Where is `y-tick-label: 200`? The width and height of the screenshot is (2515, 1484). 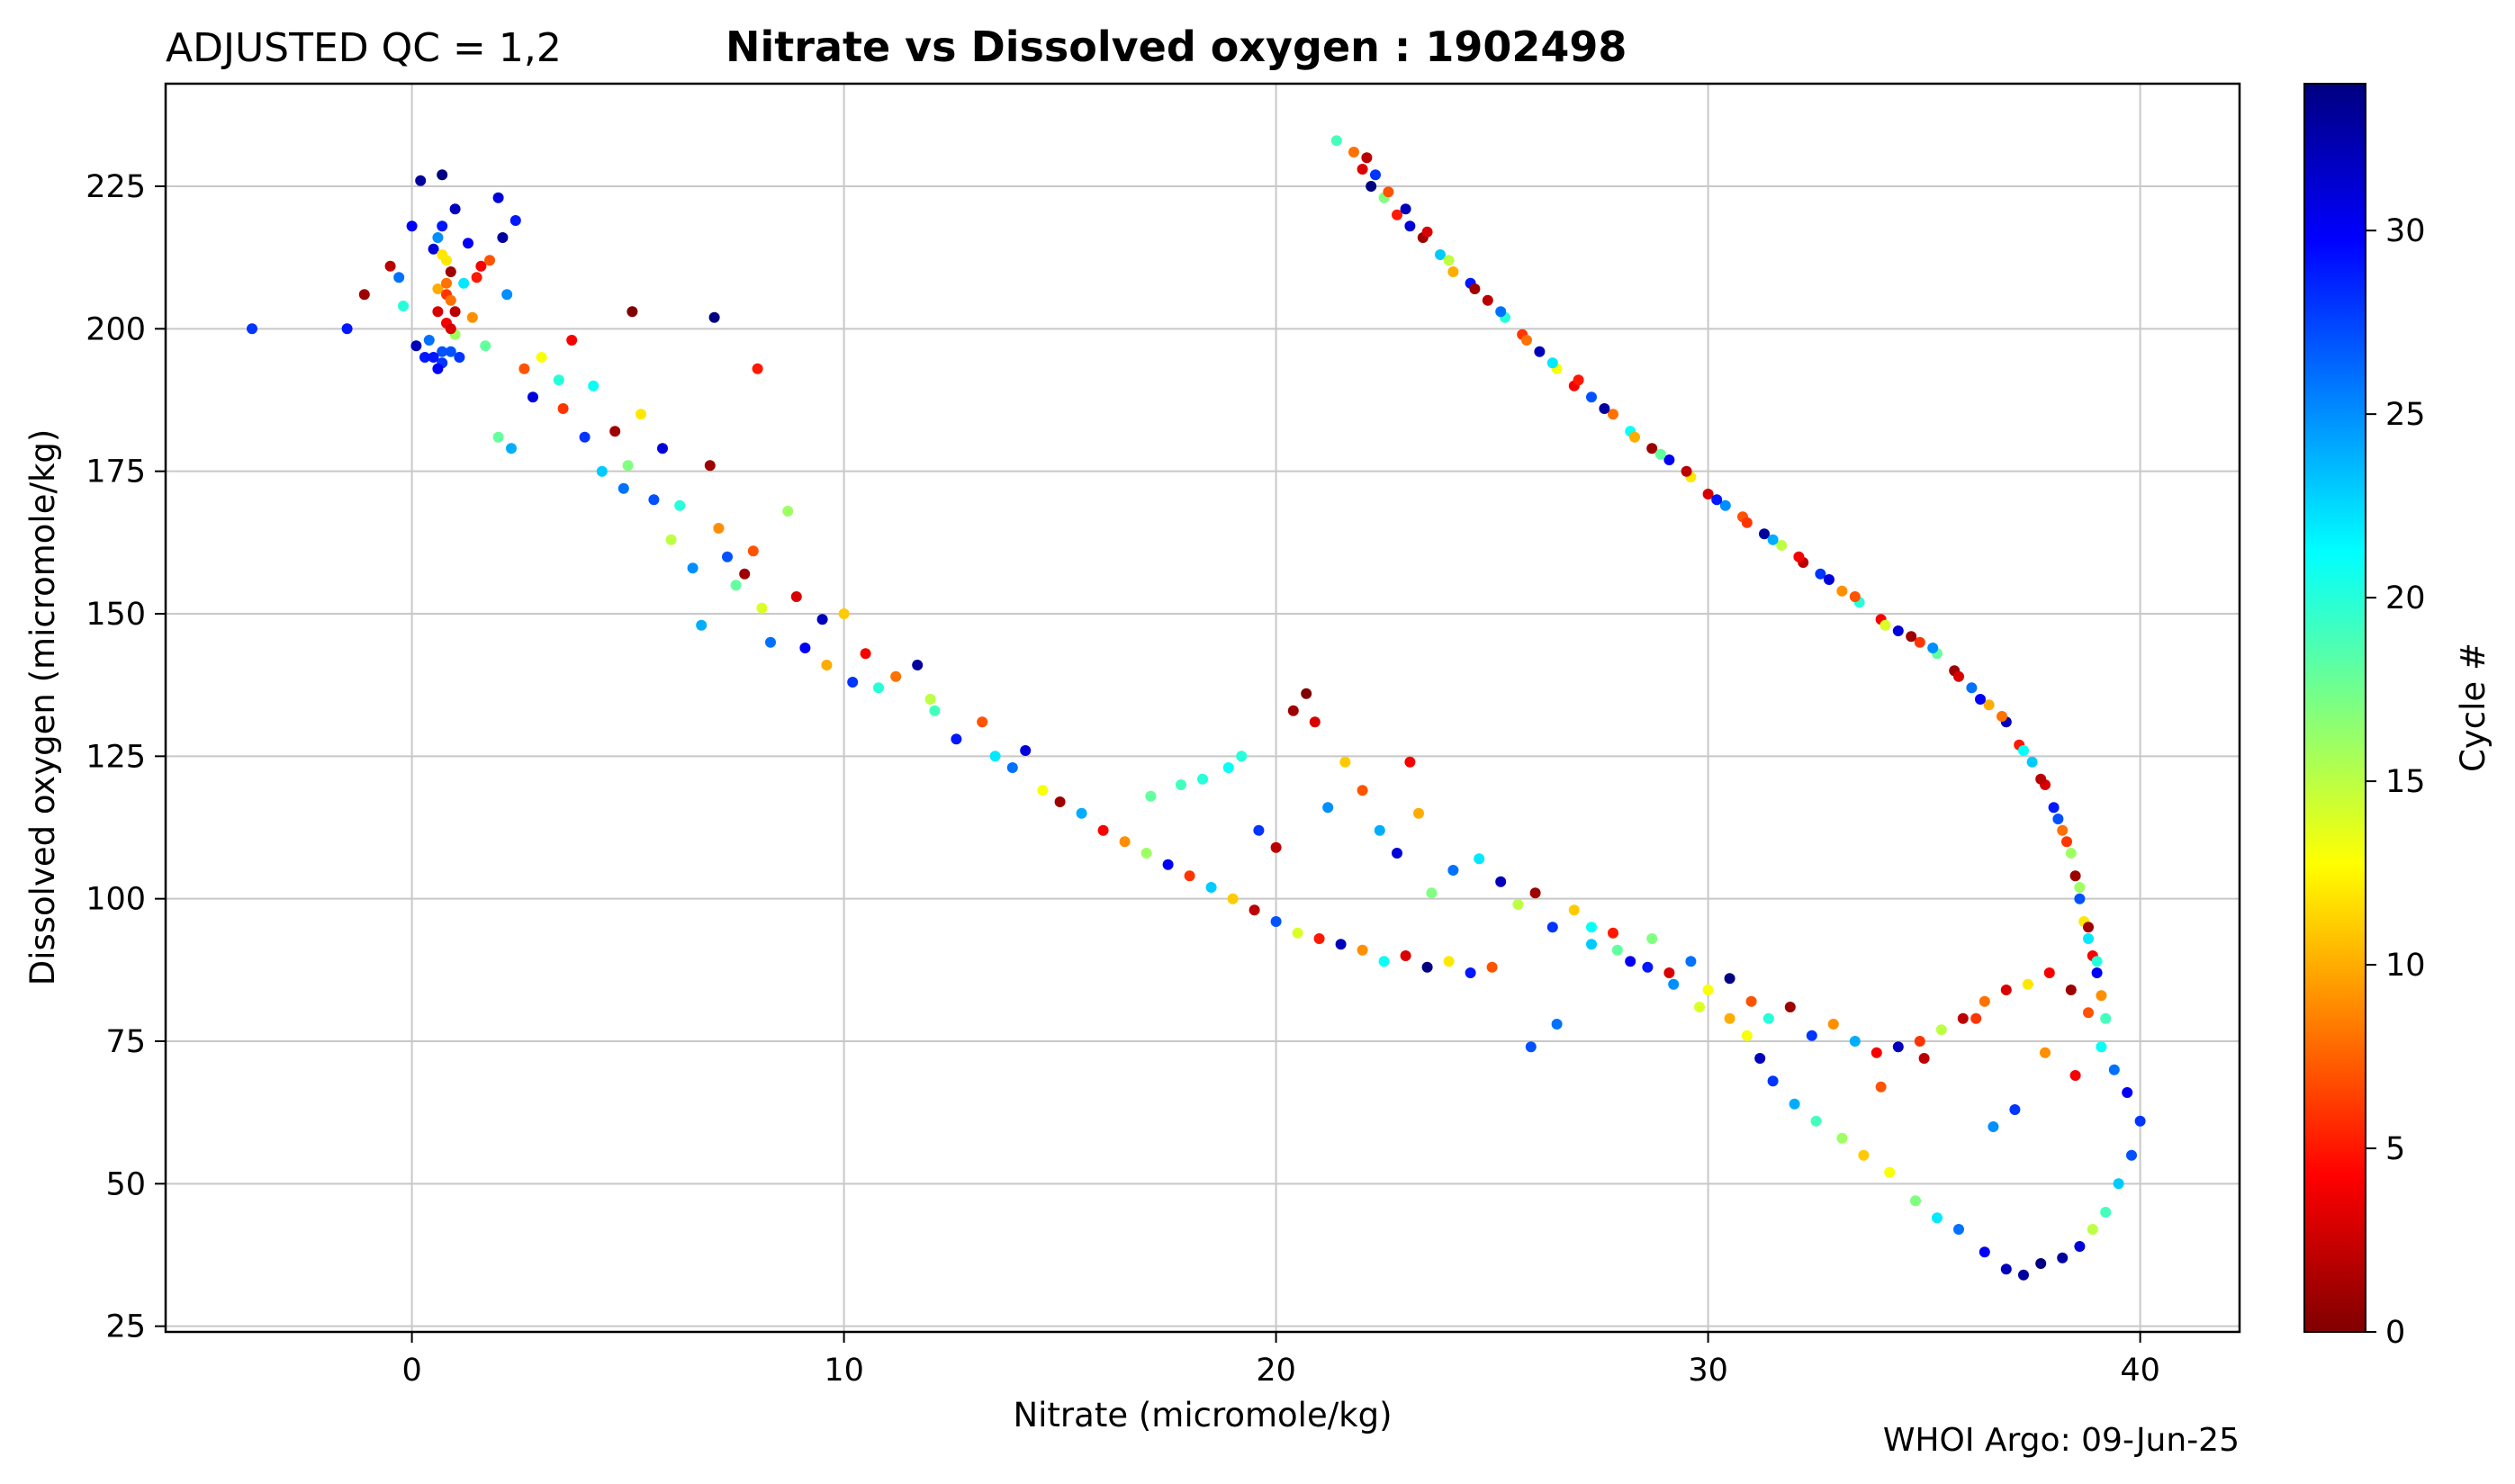
y-tick-label: 200 is located at coordinates (116, 329).